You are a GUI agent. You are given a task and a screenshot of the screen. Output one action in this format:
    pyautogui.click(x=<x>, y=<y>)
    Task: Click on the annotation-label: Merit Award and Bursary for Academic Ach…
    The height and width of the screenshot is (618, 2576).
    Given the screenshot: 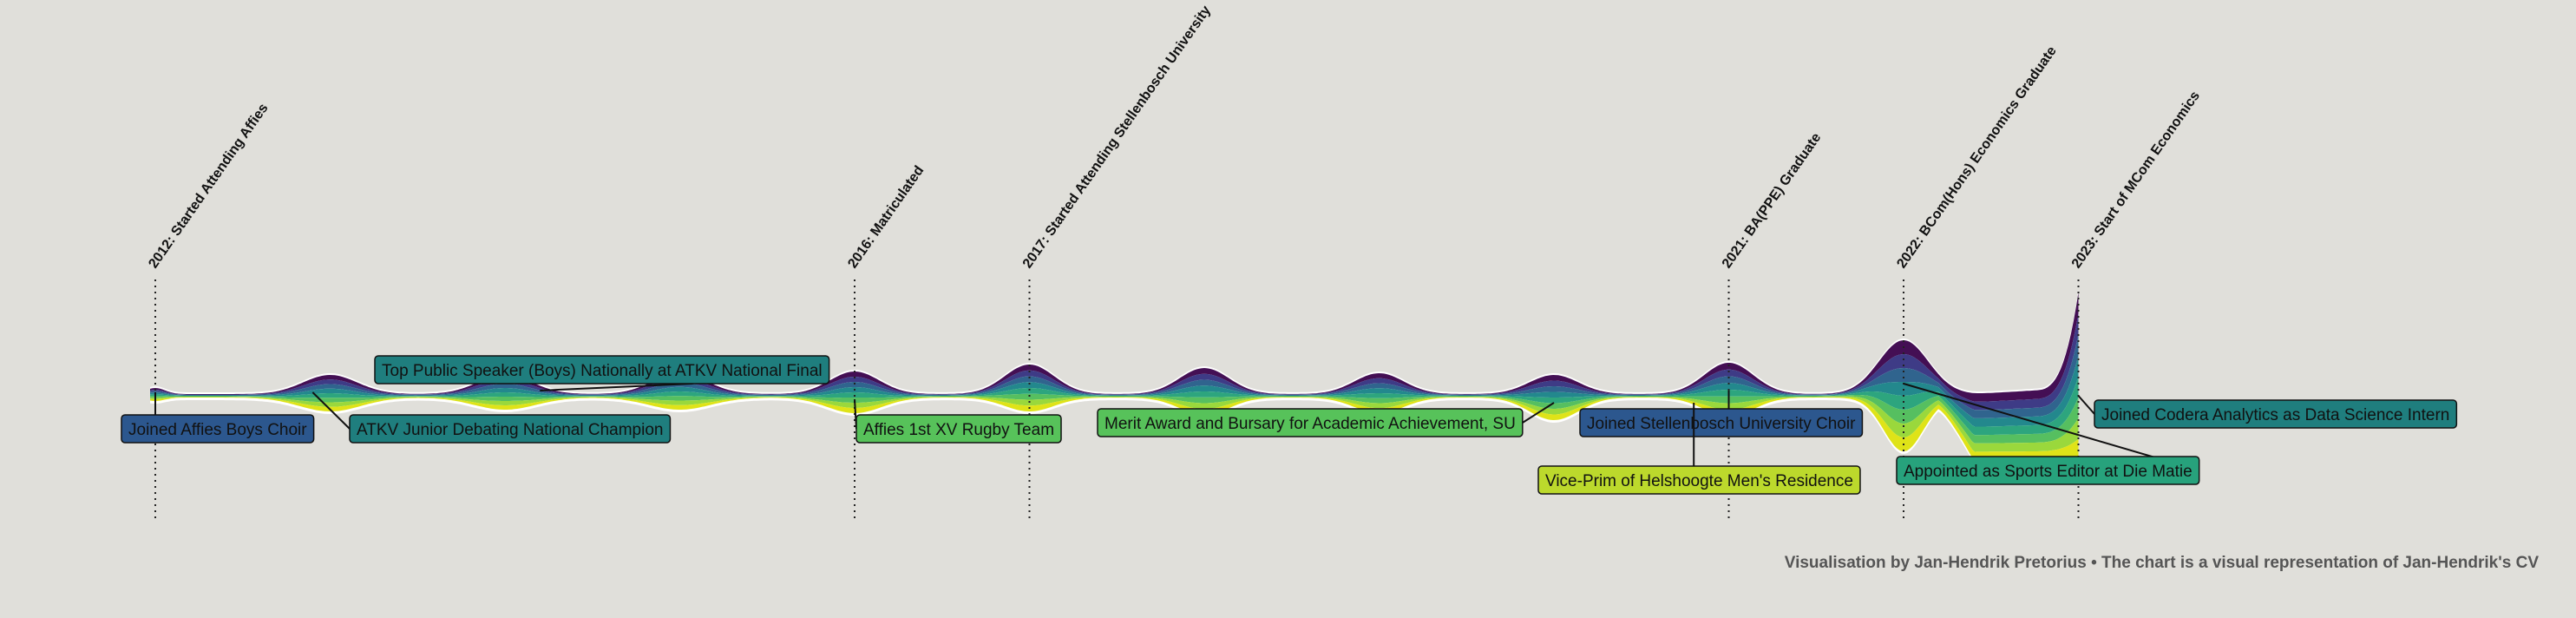 What is the action you would take?
    pyautogui.click(x=1310, y=424)
    